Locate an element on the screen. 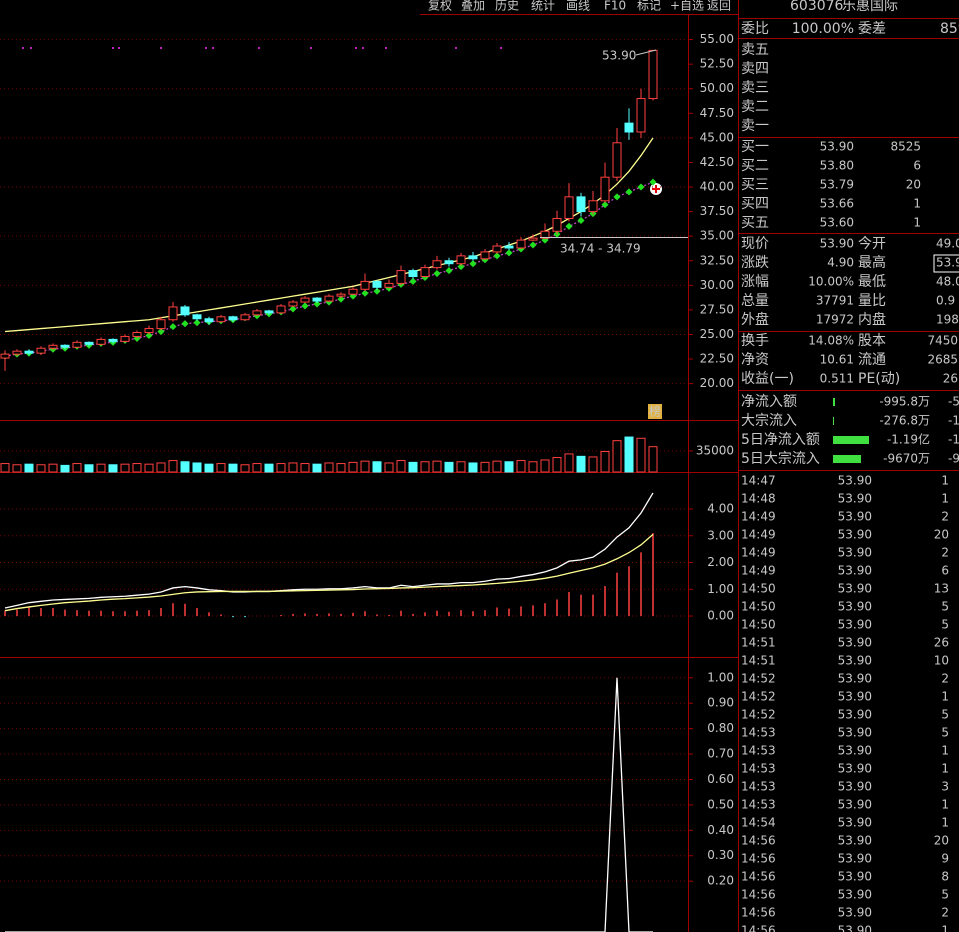 The height and width of the screenshot is (932, 959). buy-price: 53.90 is located at coordinates (837, 147).